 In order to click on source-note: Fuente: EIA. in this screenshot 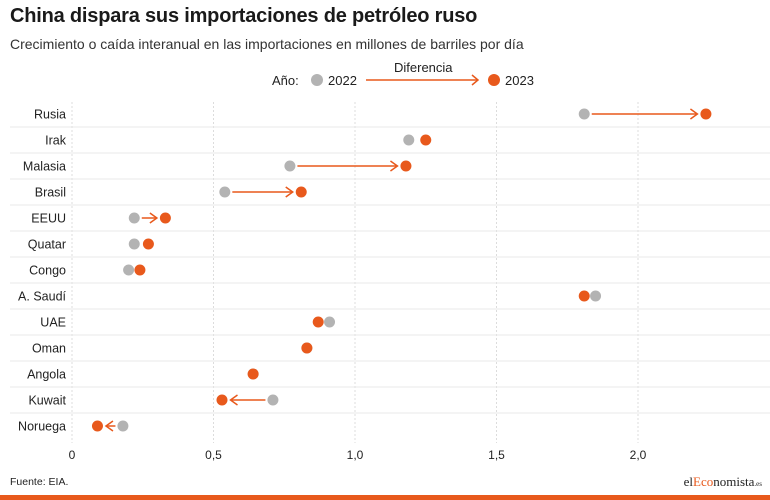, I will do `click(39, 482)`.